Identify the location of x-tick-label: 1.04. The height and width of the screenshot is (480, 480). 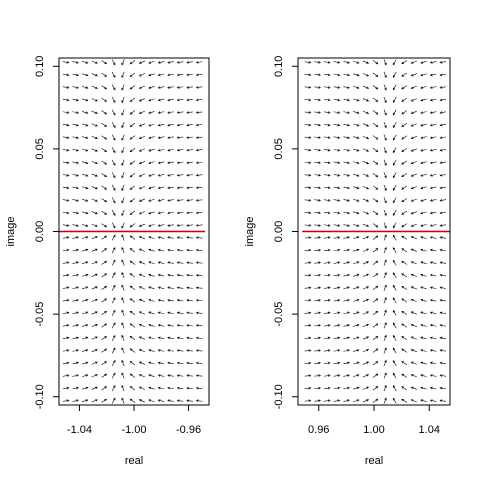
(429, 430).